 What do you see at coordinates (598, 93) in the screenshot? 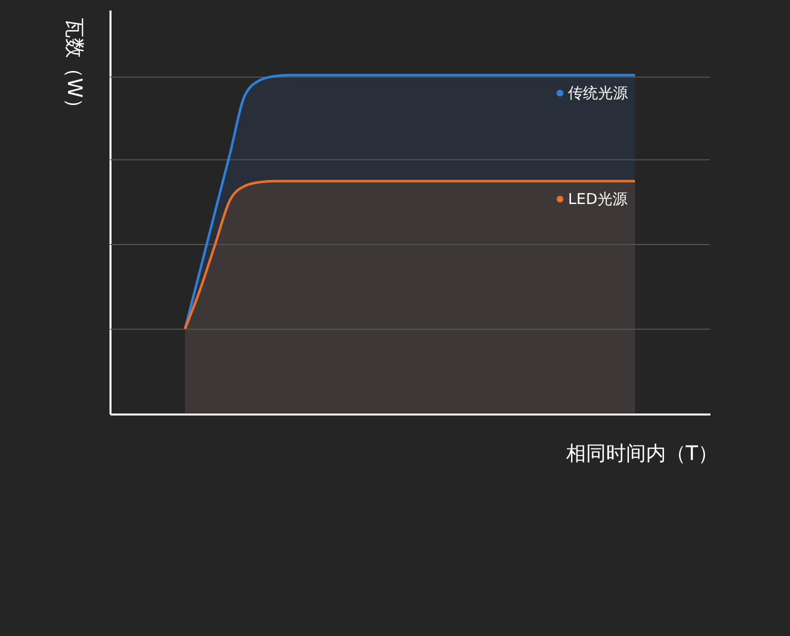
I see `legend-label: 传统光源` at bounding box center [598, 93].